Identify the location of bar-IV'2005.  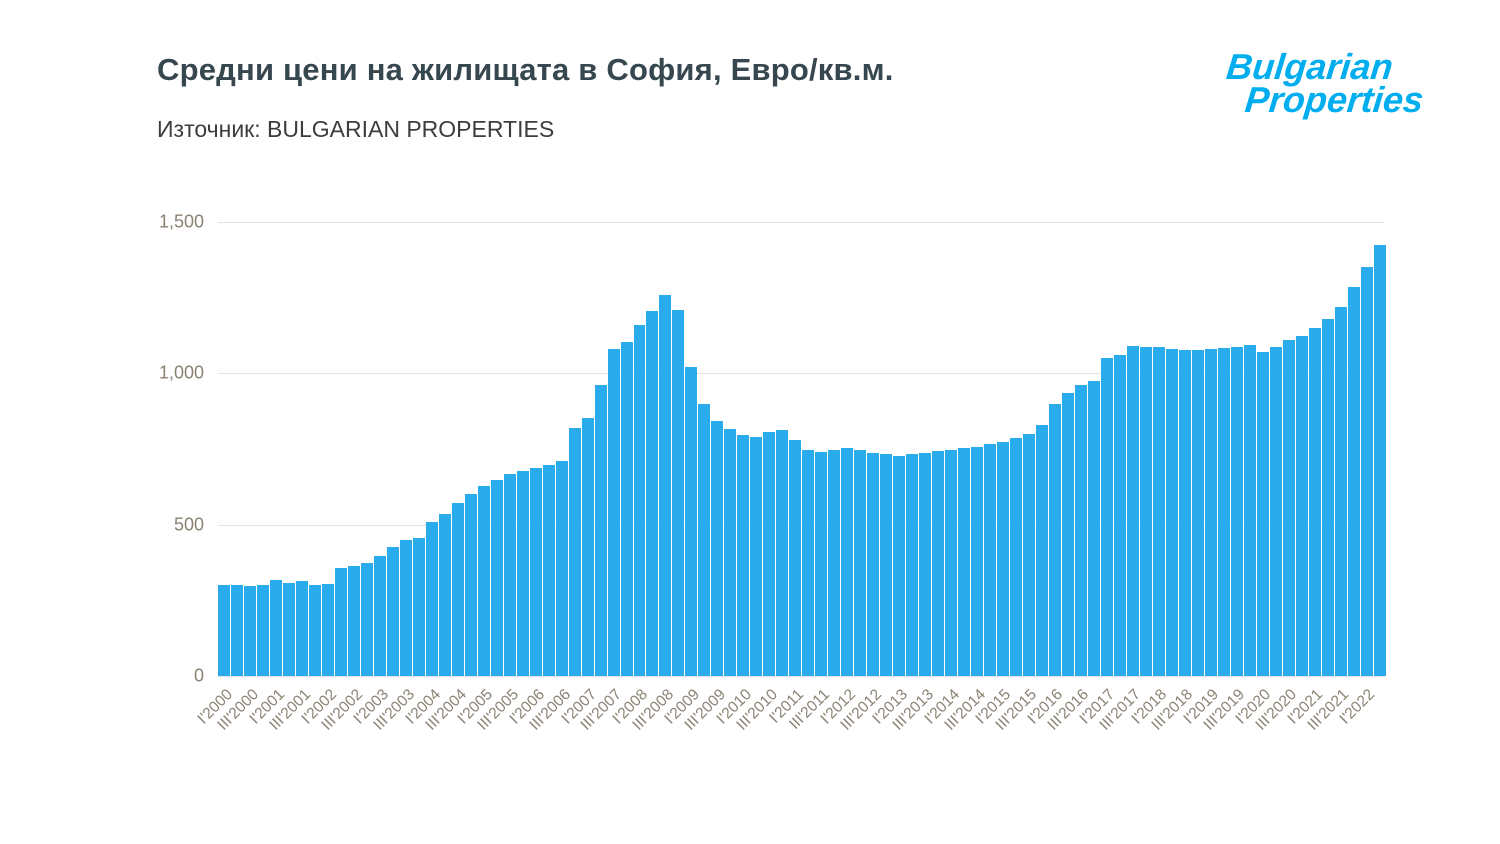
(522, 573).